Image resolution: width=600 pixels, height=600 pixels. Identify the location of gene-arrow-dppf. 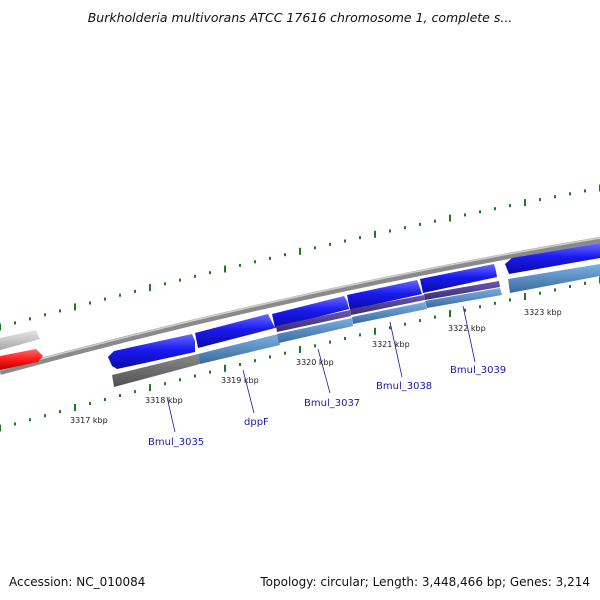
(235, 331).